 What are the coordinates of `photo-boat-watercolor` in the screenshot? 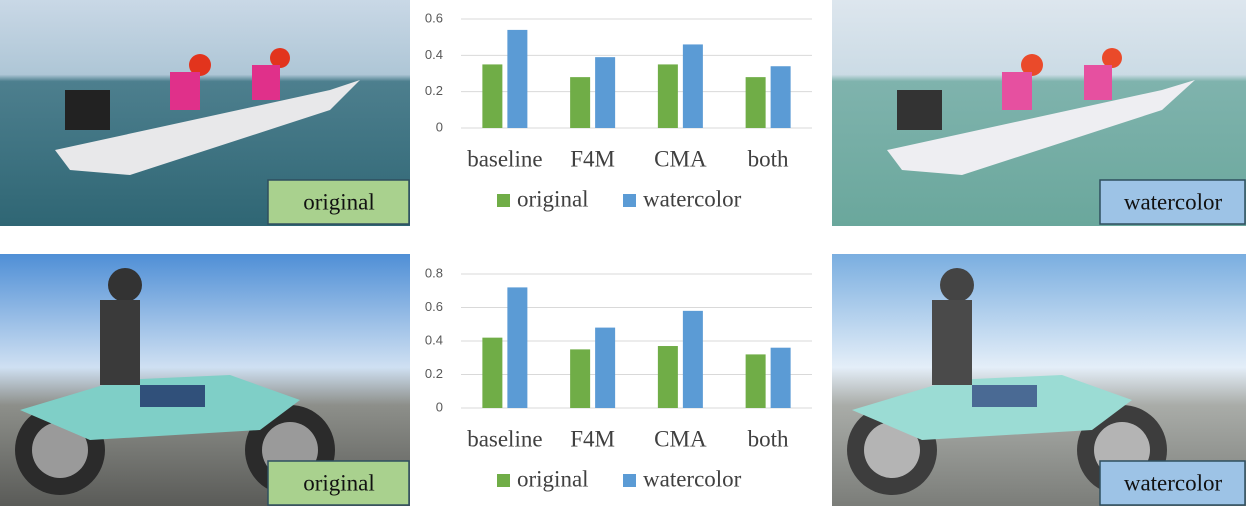 It's located at (1039, 113).